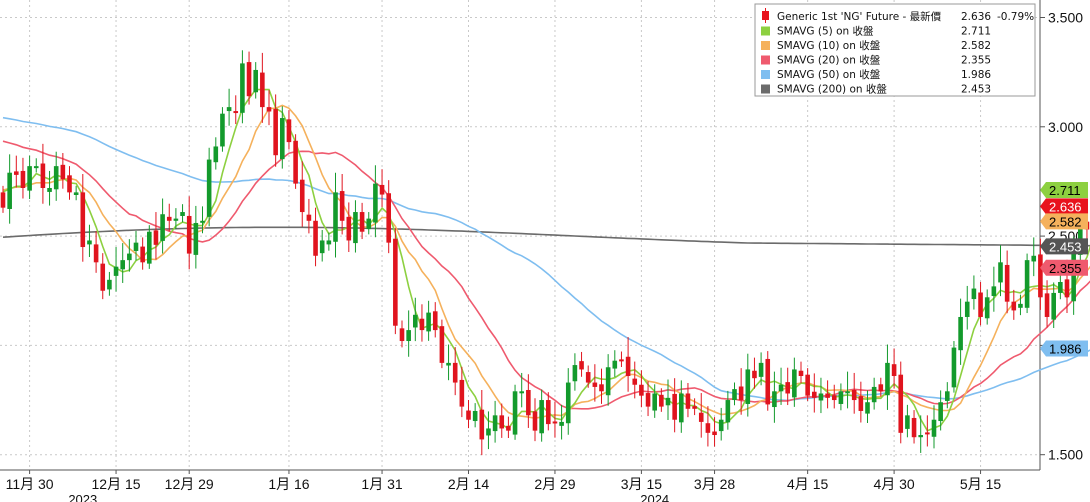 This screenshot has width=1090, height=502. I want to click on badge-value: 2.711, so click(1065, 190).